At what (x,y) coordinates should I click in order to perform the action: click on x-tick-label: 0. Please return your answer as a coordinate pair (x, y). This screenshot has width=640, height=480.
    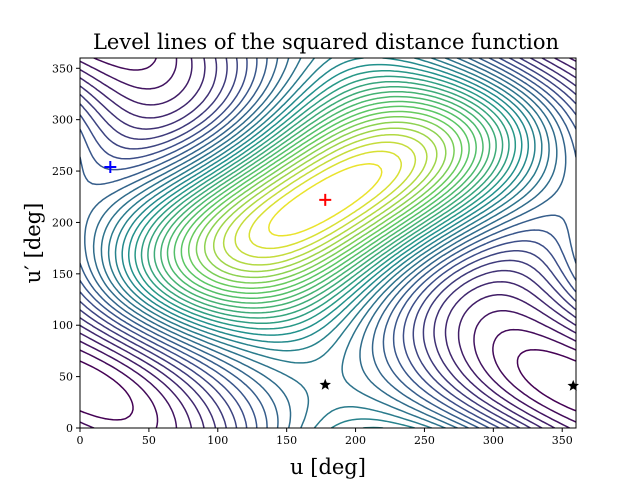
    Looking at the image, I should click on (80, 440).